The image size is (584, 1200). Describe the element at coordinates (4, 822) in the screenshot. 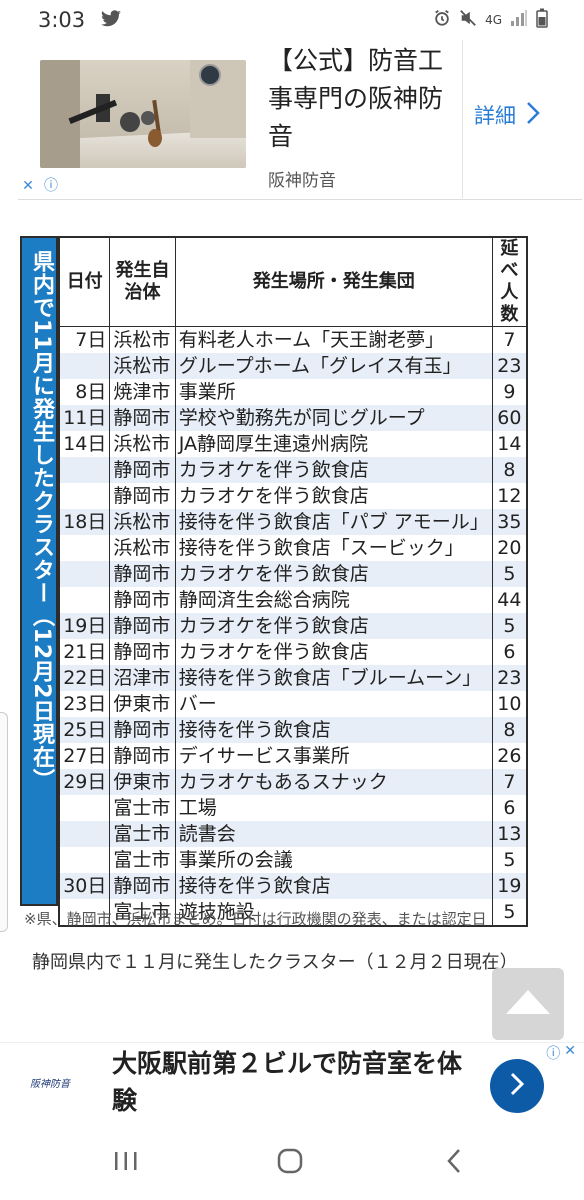

I see `side-scroll-handle` at that location.